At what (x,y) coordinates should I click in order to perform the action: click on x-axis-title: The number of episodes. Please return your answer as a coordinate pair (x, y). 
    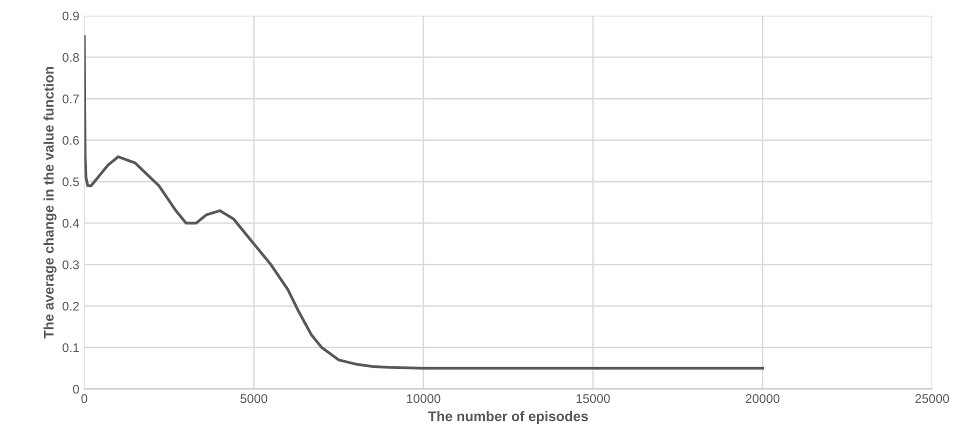
    Looking at the image, I should click on (508, 417).